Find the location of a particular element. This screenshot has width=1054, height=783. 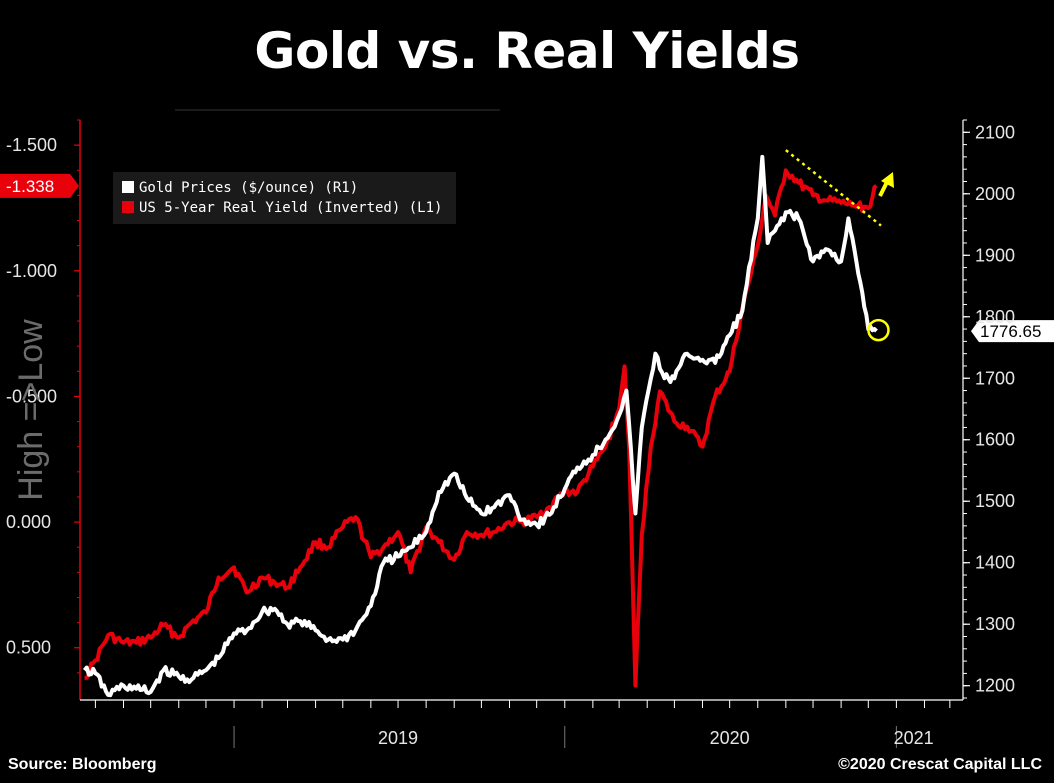

legend-entry: US 5-Year Real Yield (Inverted) (L1) is located at coordinates (290, 208).